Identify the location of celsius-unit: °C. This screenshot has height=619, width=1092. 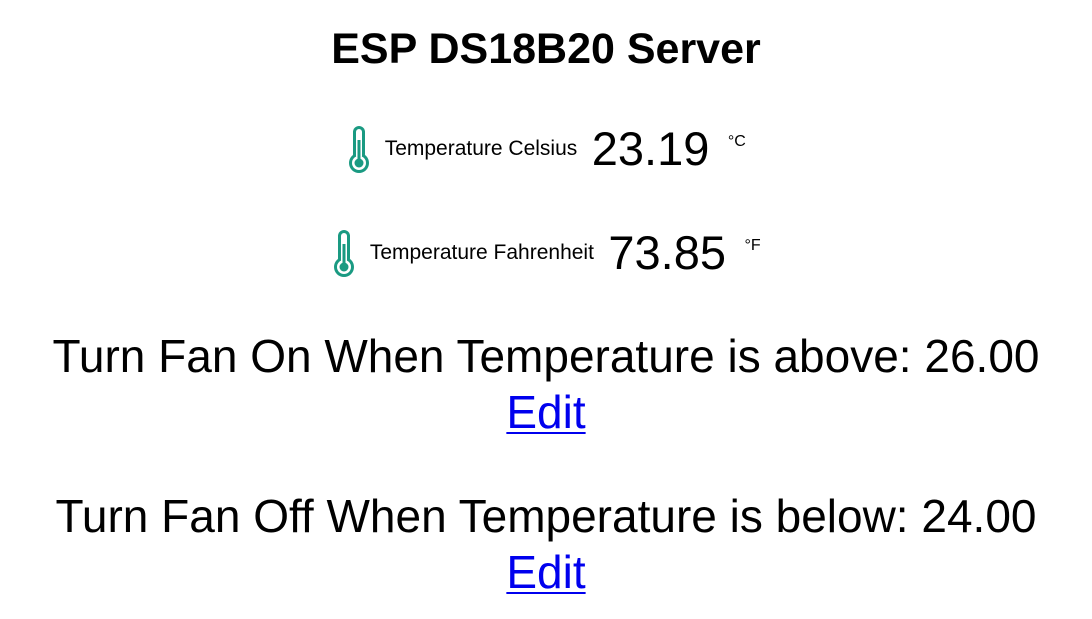
(736, 141).